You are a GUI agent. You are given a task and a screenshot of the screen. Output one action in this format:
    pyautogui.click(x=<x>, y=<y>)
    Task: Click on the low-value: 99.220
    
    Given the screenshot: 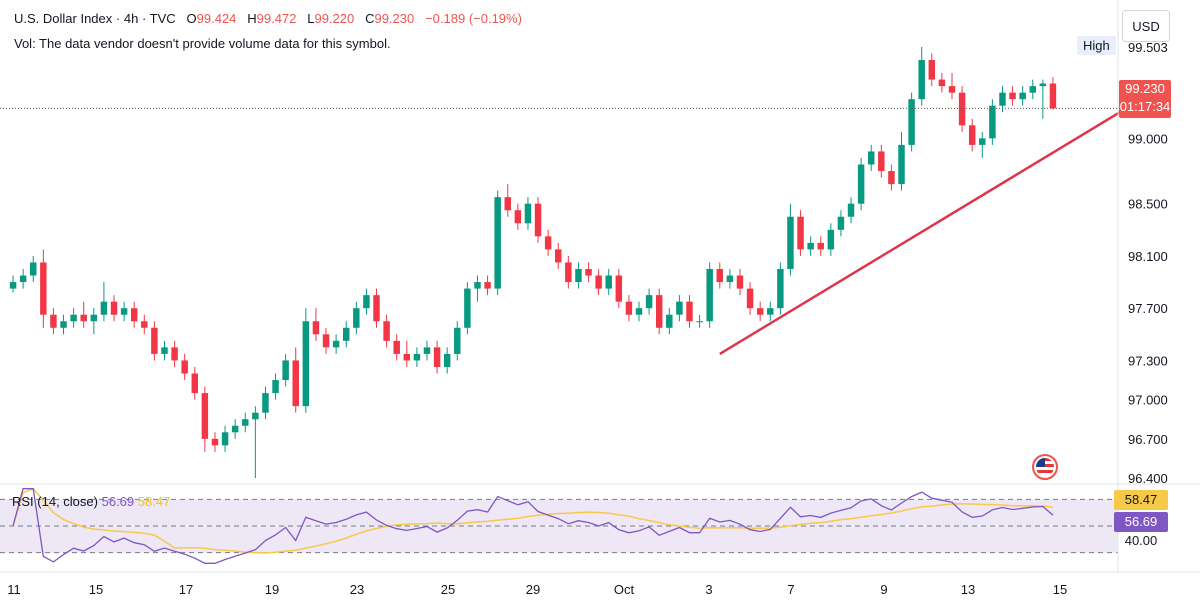 What is the action you would take?
    pyautogui.click(x=334, y=18)
    